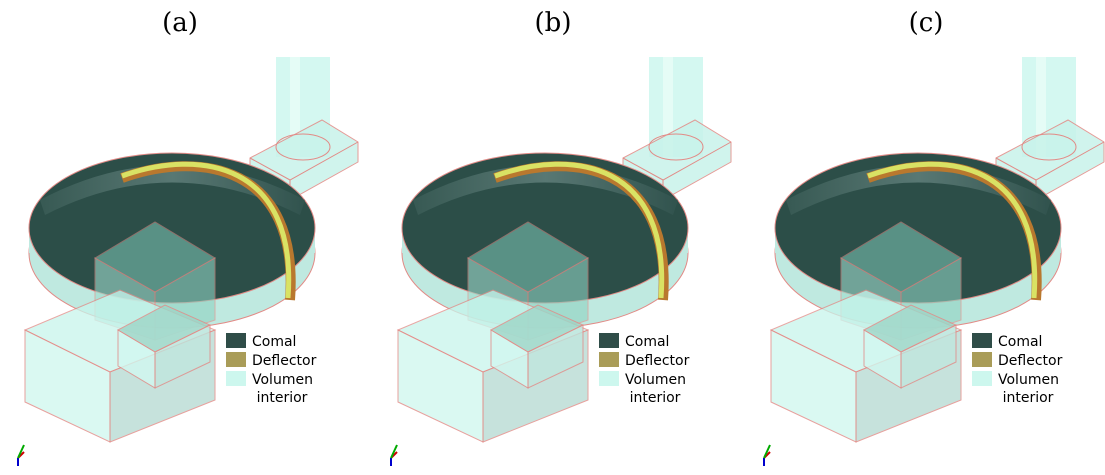 The width and height of the screenshot is (1105, 475). Describe the element at coordinates (553, 23) in the screenshot. I see `panel-label: (b)` at that location.